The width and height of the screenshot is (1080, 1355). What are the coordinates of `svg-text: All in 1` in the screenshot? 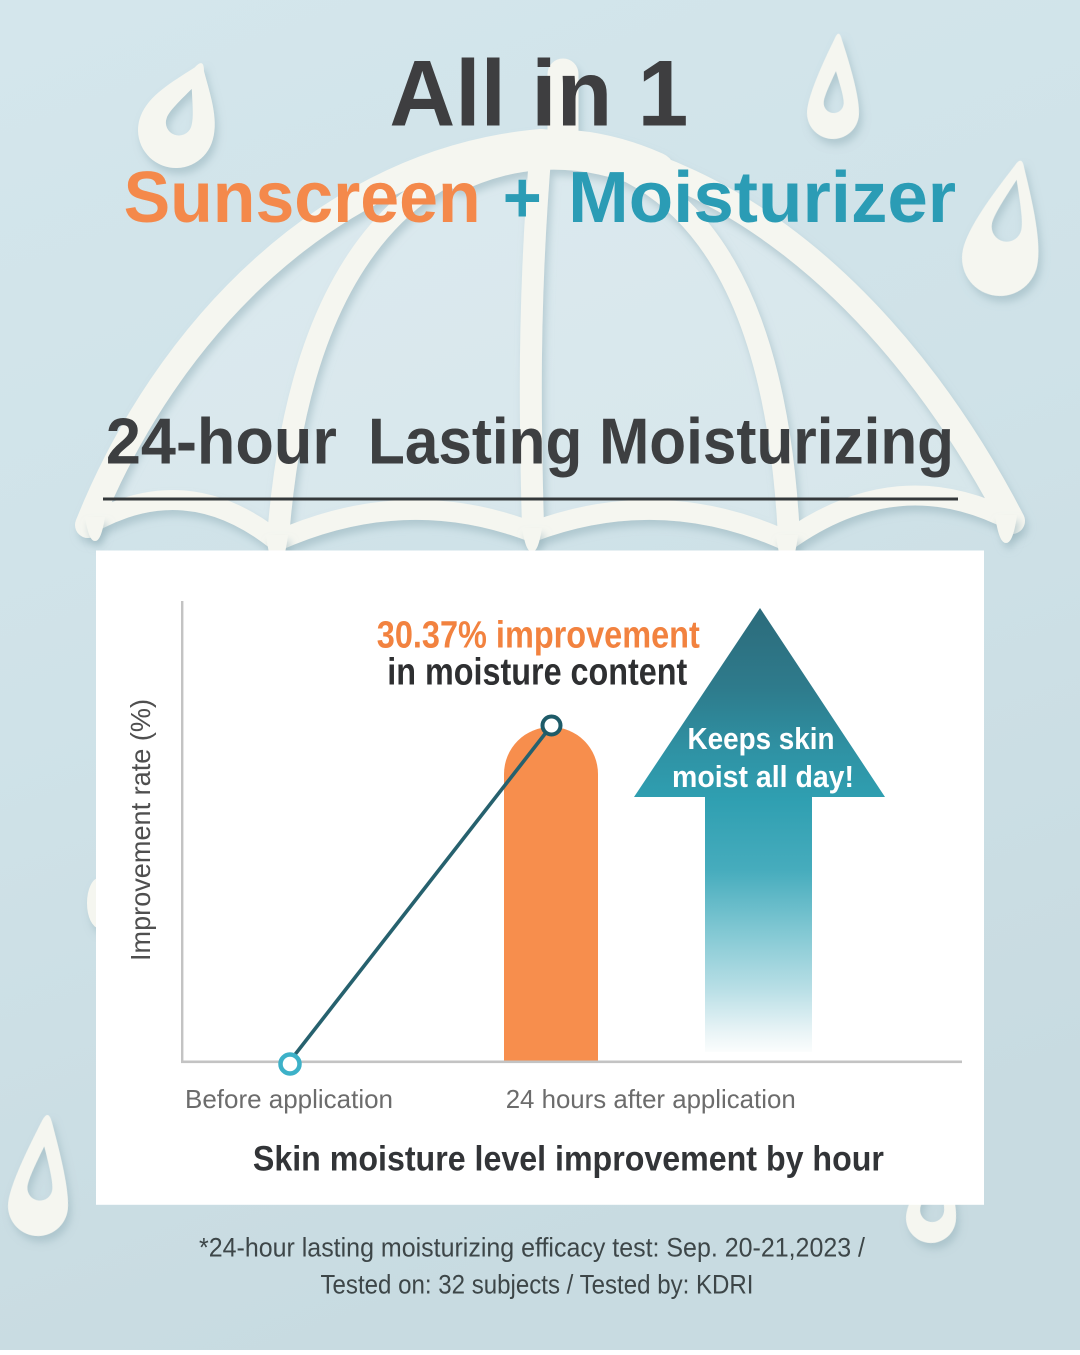 It's located at (538, 93).